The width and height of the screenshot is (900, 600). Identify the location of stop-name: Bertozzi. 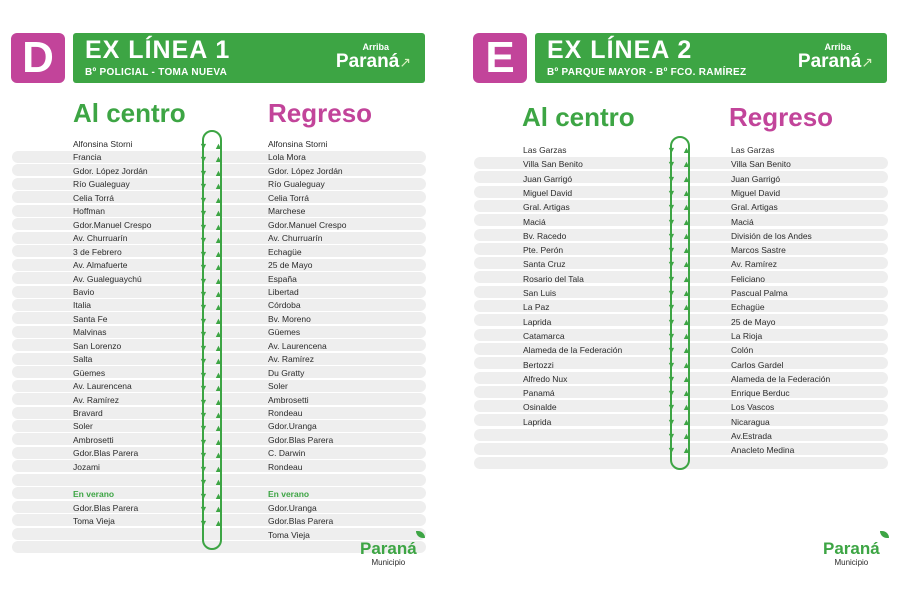
(538, 364).